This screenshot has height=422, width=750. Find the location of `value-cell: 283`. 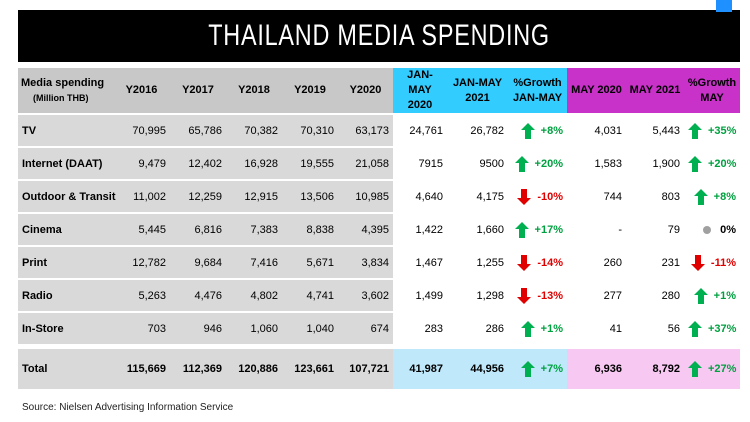

value-cell: 283 is located at coordinates (420, 329).